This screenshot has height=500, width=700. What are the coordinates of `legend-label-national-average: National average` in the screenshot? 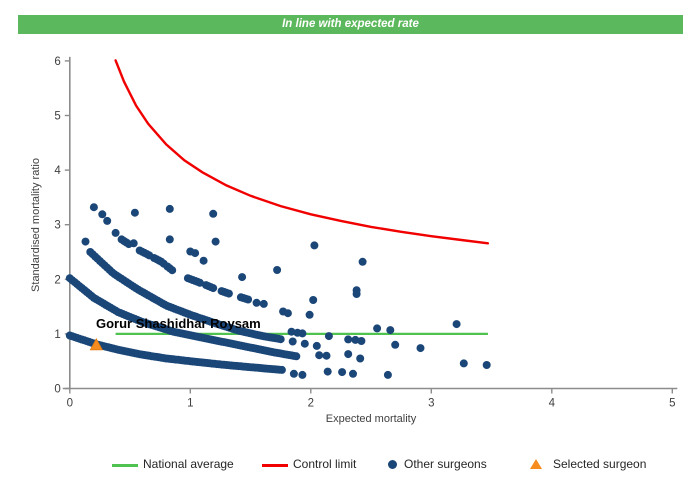 It's located at (188, 464).